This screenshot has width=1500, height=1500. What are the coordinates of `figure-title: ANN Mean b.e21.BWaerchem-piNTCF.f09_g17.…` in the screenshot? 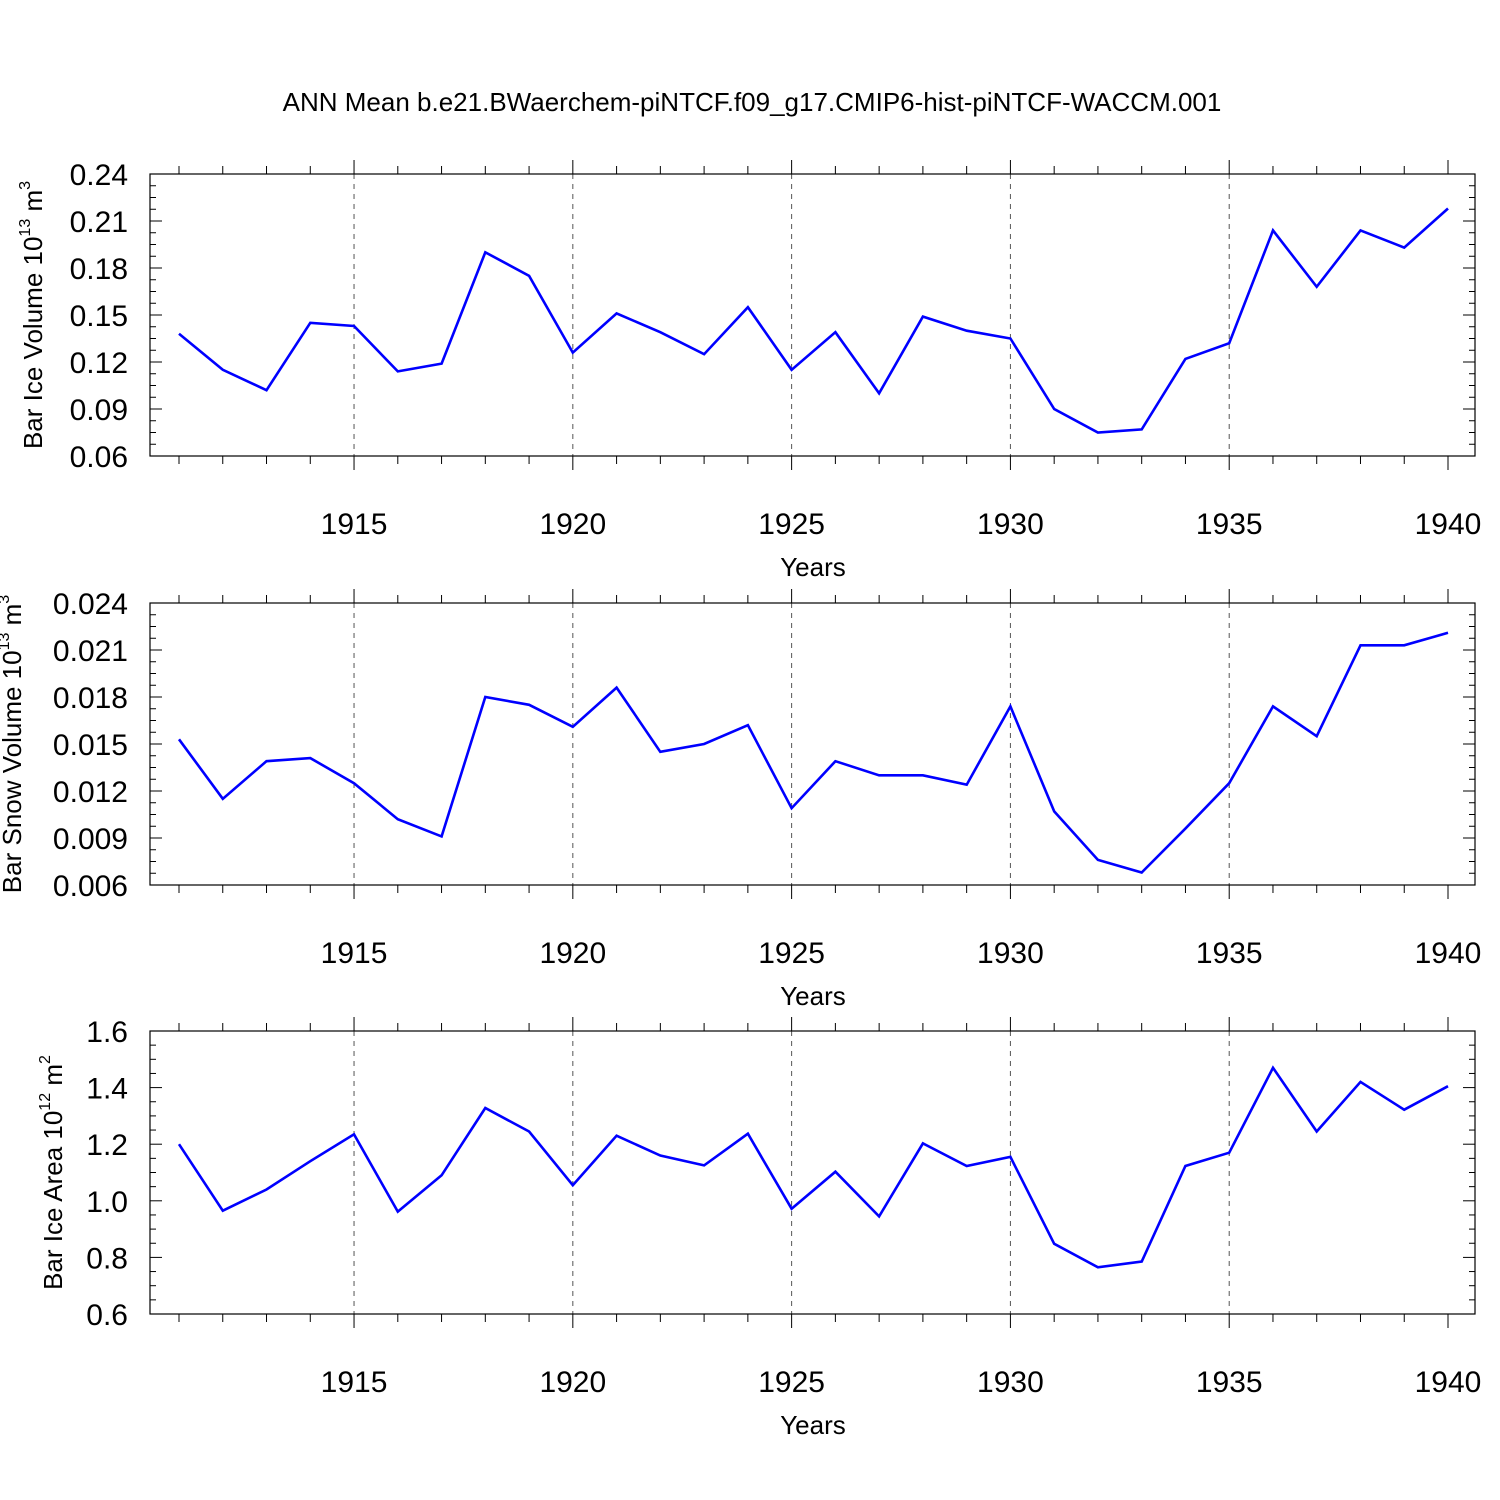 It's located at (752, 102).